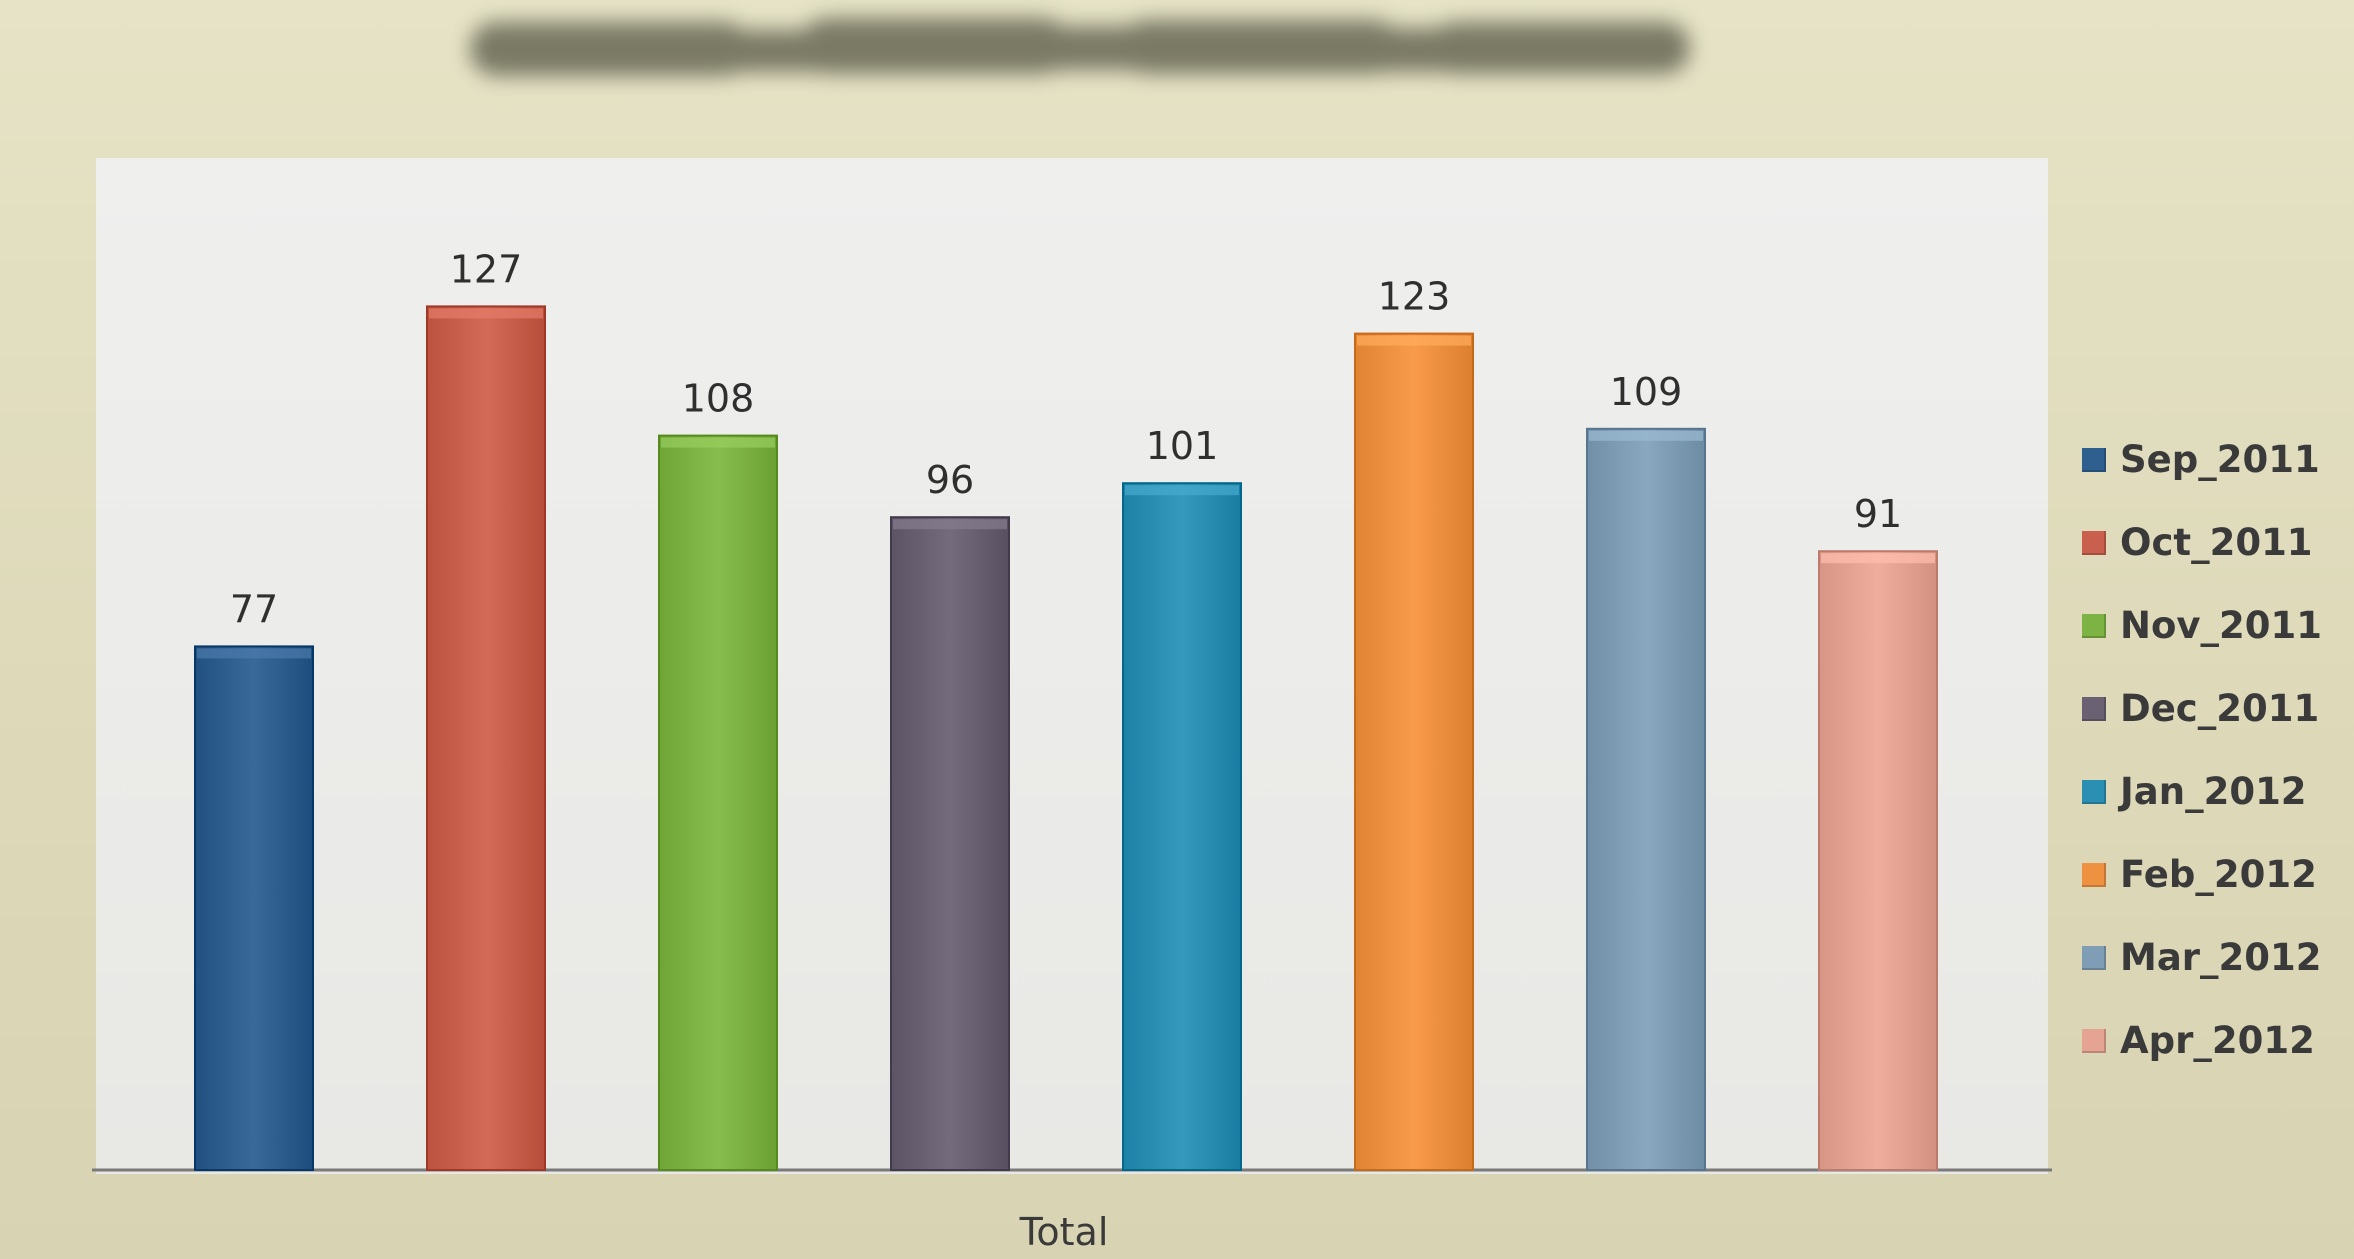 The image size is (2354, 1259). Describe the element at coordinates (1182, 826) in the screenshot. I see `bar-jan-2012` at that location.